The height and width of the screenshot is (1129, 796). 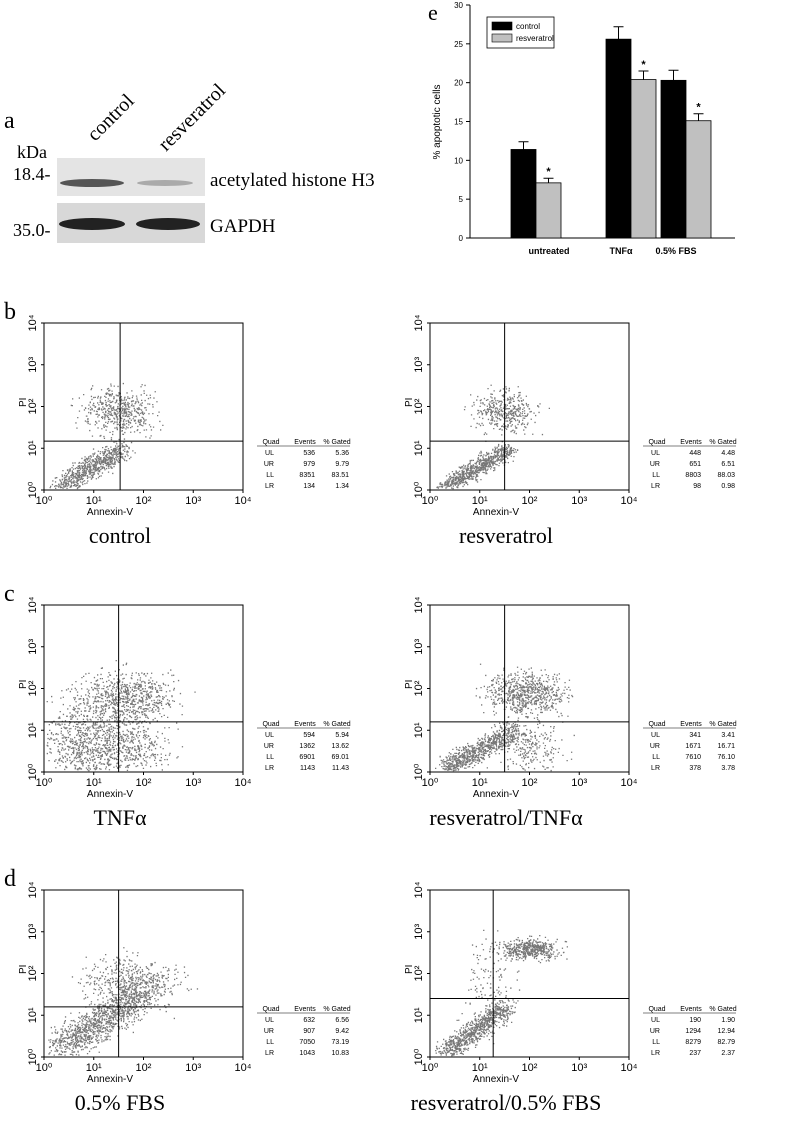 What do you see at coordinates (340, 1042) in the screenshot?
I see `table-cell: 73.19` at bounding box center [340, 1042].